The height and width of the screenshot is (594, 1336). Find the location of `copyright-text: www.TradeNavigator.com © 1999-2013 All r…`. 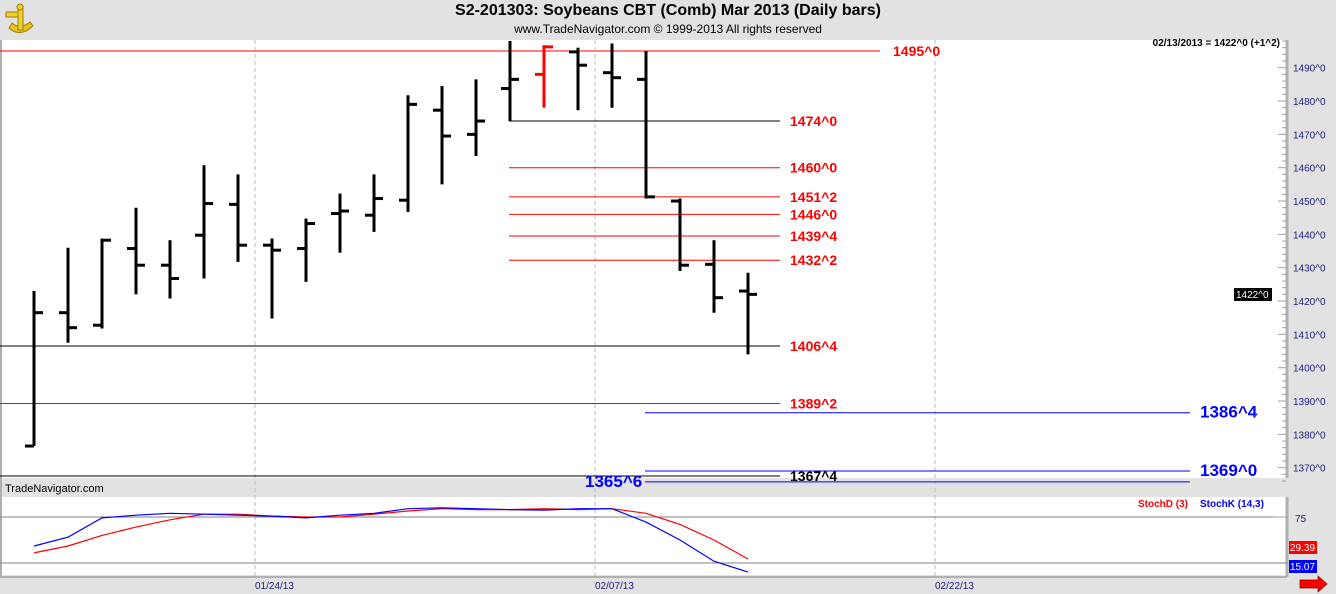

copyright-text: www.TradeNavigator.com © 1999-2013 All r… is located at coordinates (668, 29).